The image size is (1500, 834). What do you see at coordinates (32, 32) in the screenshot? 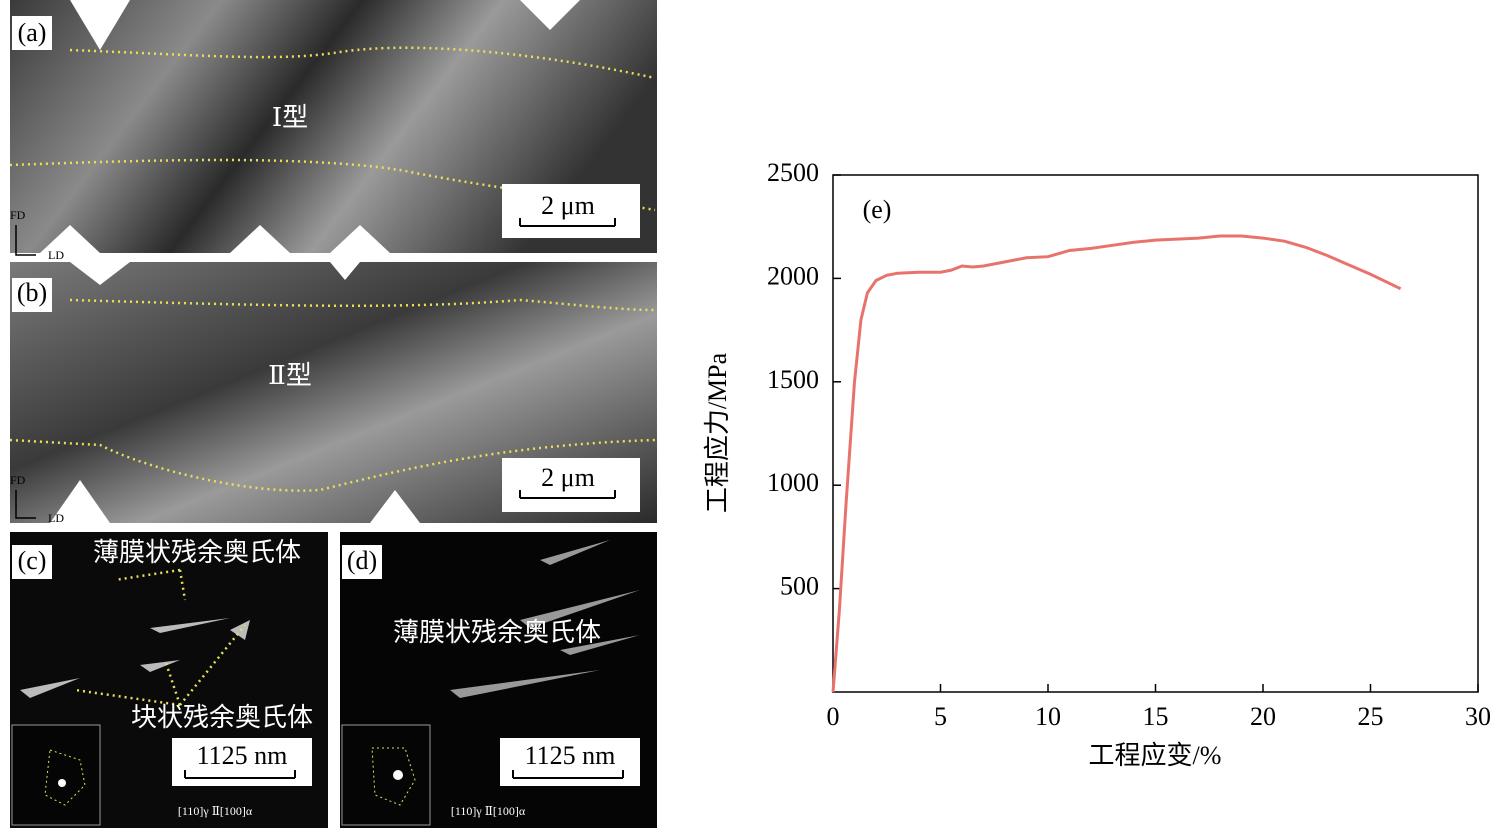
I see `panel-label: (a)` at bounding box center [32, 32].